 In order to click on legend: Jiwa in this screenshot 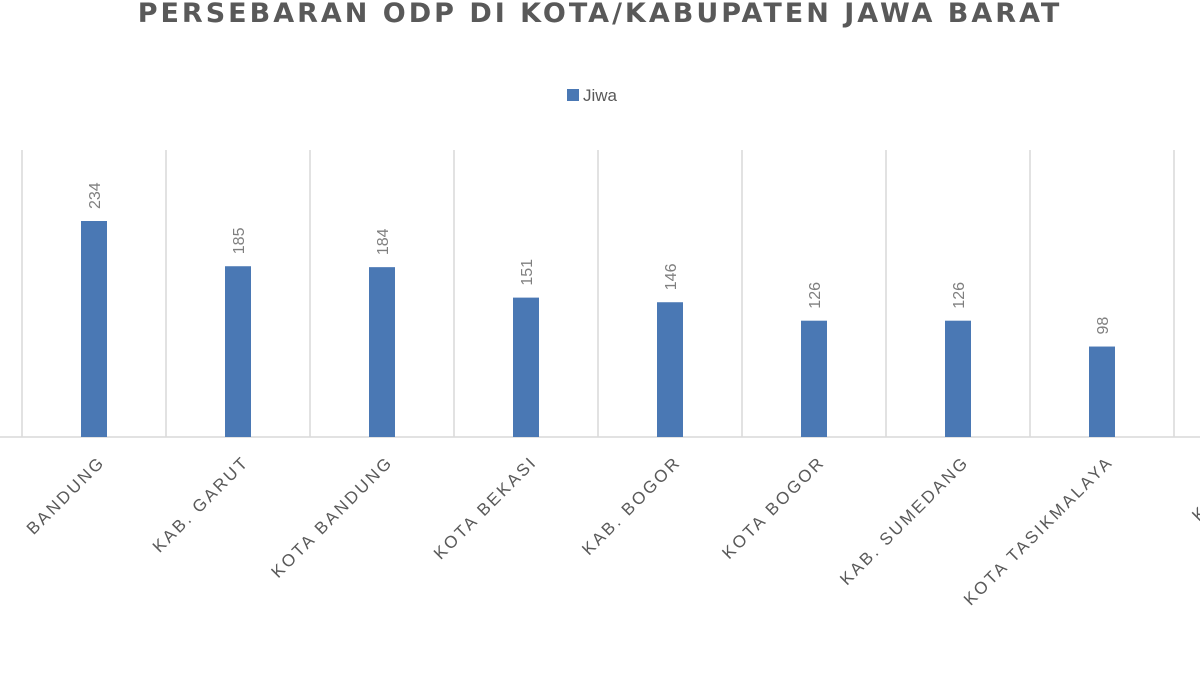, I will do `click(592, 95)`.